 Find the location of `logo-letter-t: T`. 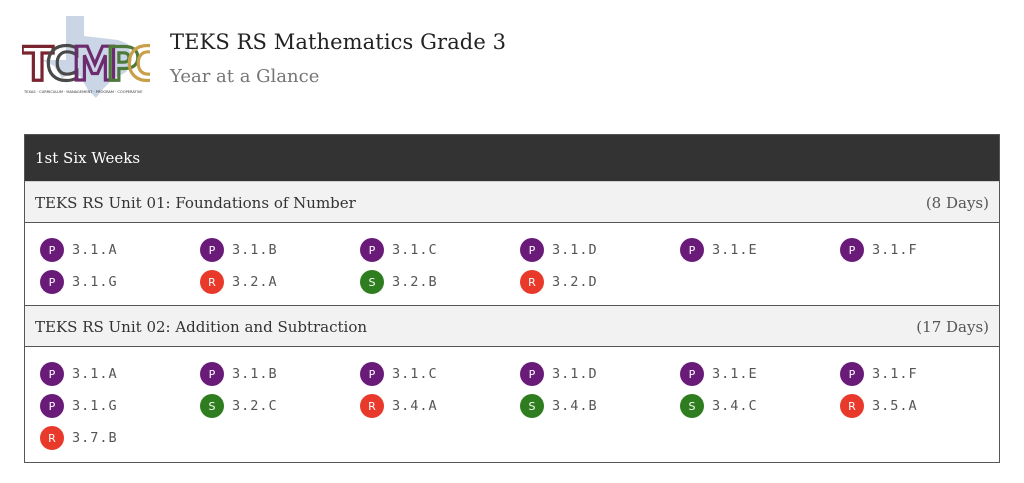

logo-letter-t: T is located at coordinates (38, 64).